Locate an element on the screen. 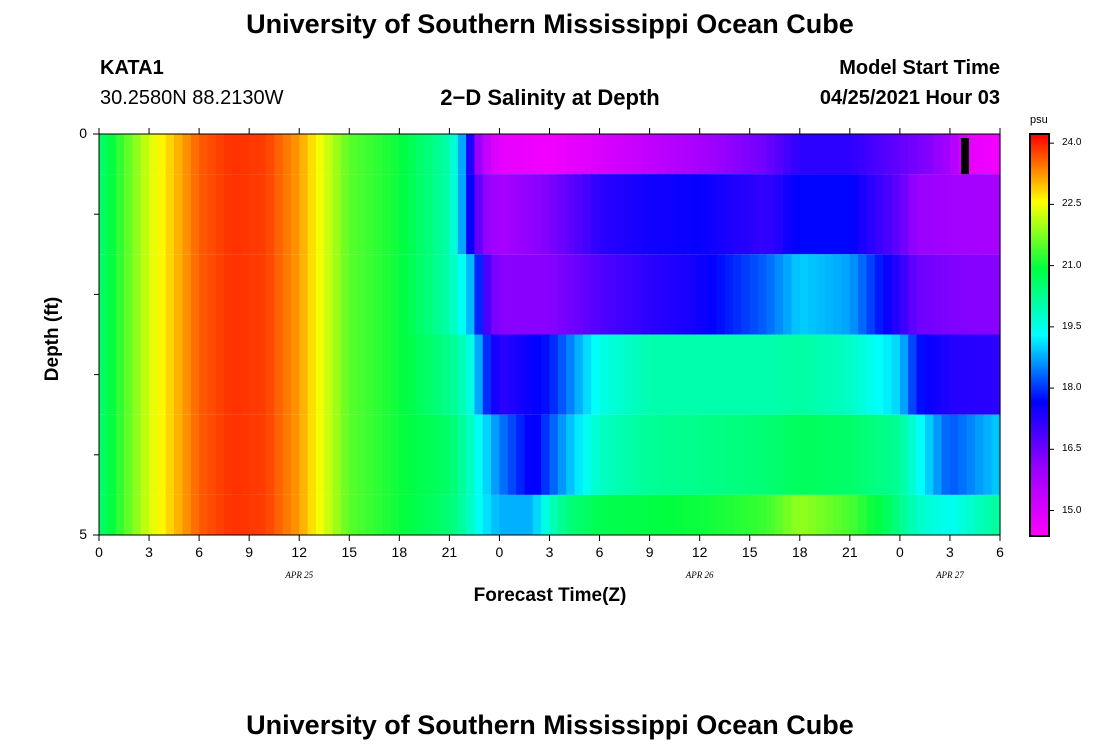 The height and width of the screenshot is (750, 1100). y-axis-title: Depth (ft) is located at coordinates (52, 339).